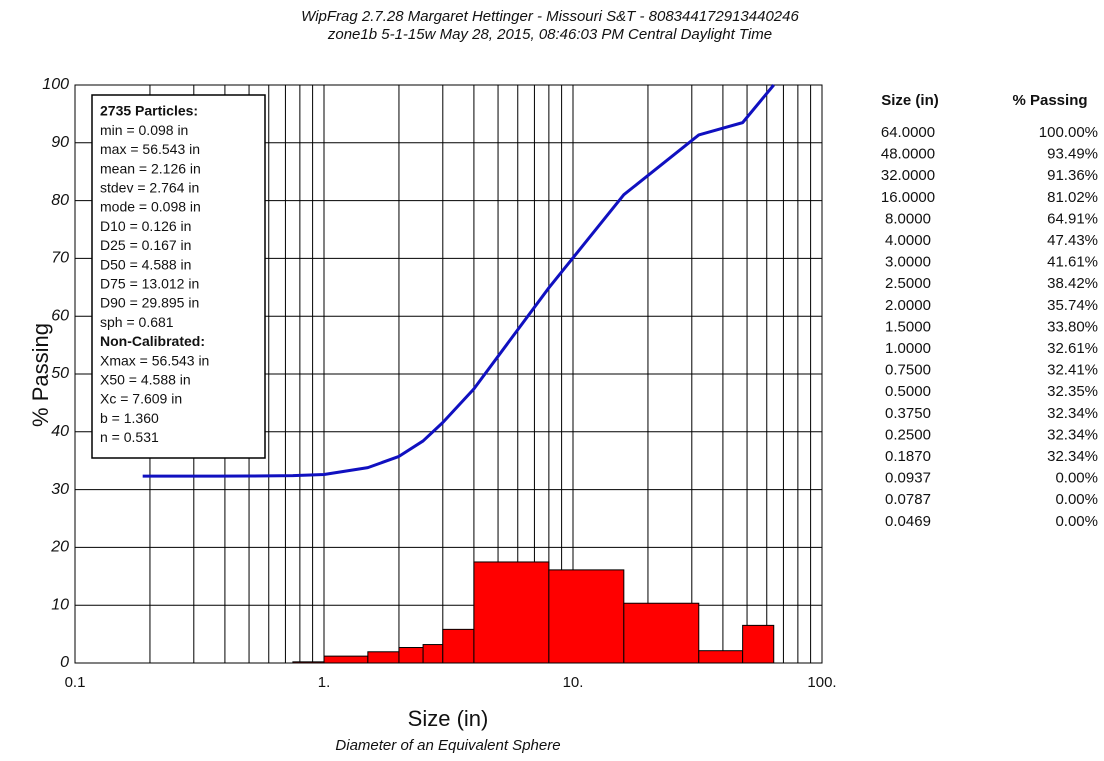 This screenshot has width=1104, height=761. What do you see at coordinates (821, 682) in the screenshot?
I see `x-tick-label: 100.` at bounding box center [821, 682].